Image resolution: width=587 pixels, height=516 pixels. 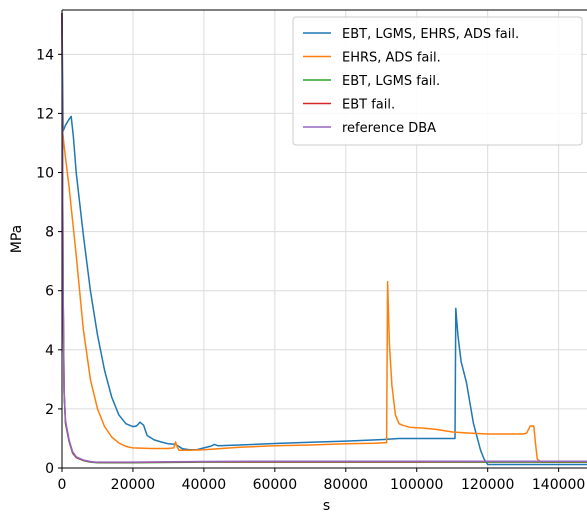 What do you see at coordinates (430, 34) in the screenshot?
I see `legend-entry: EBT, LGMS, EHRS, ADS fail.` at bounding box center [430, 34].